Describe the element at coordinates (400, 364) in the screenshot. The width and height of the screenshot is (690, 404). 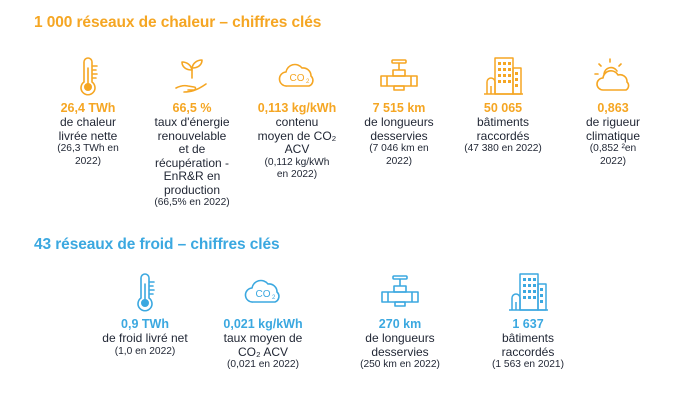
I see `kpi-reference: (250 km en 2022)` at that location.